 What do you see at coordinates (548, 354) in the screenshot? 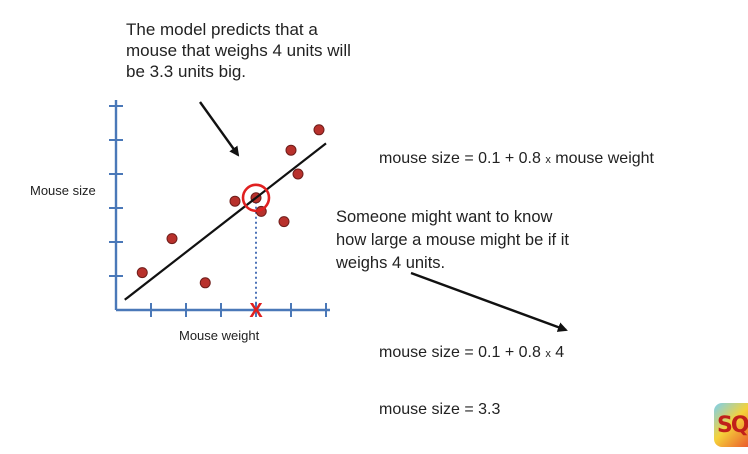
I see `times-sign-2: x` at bounding box center [548, 354].